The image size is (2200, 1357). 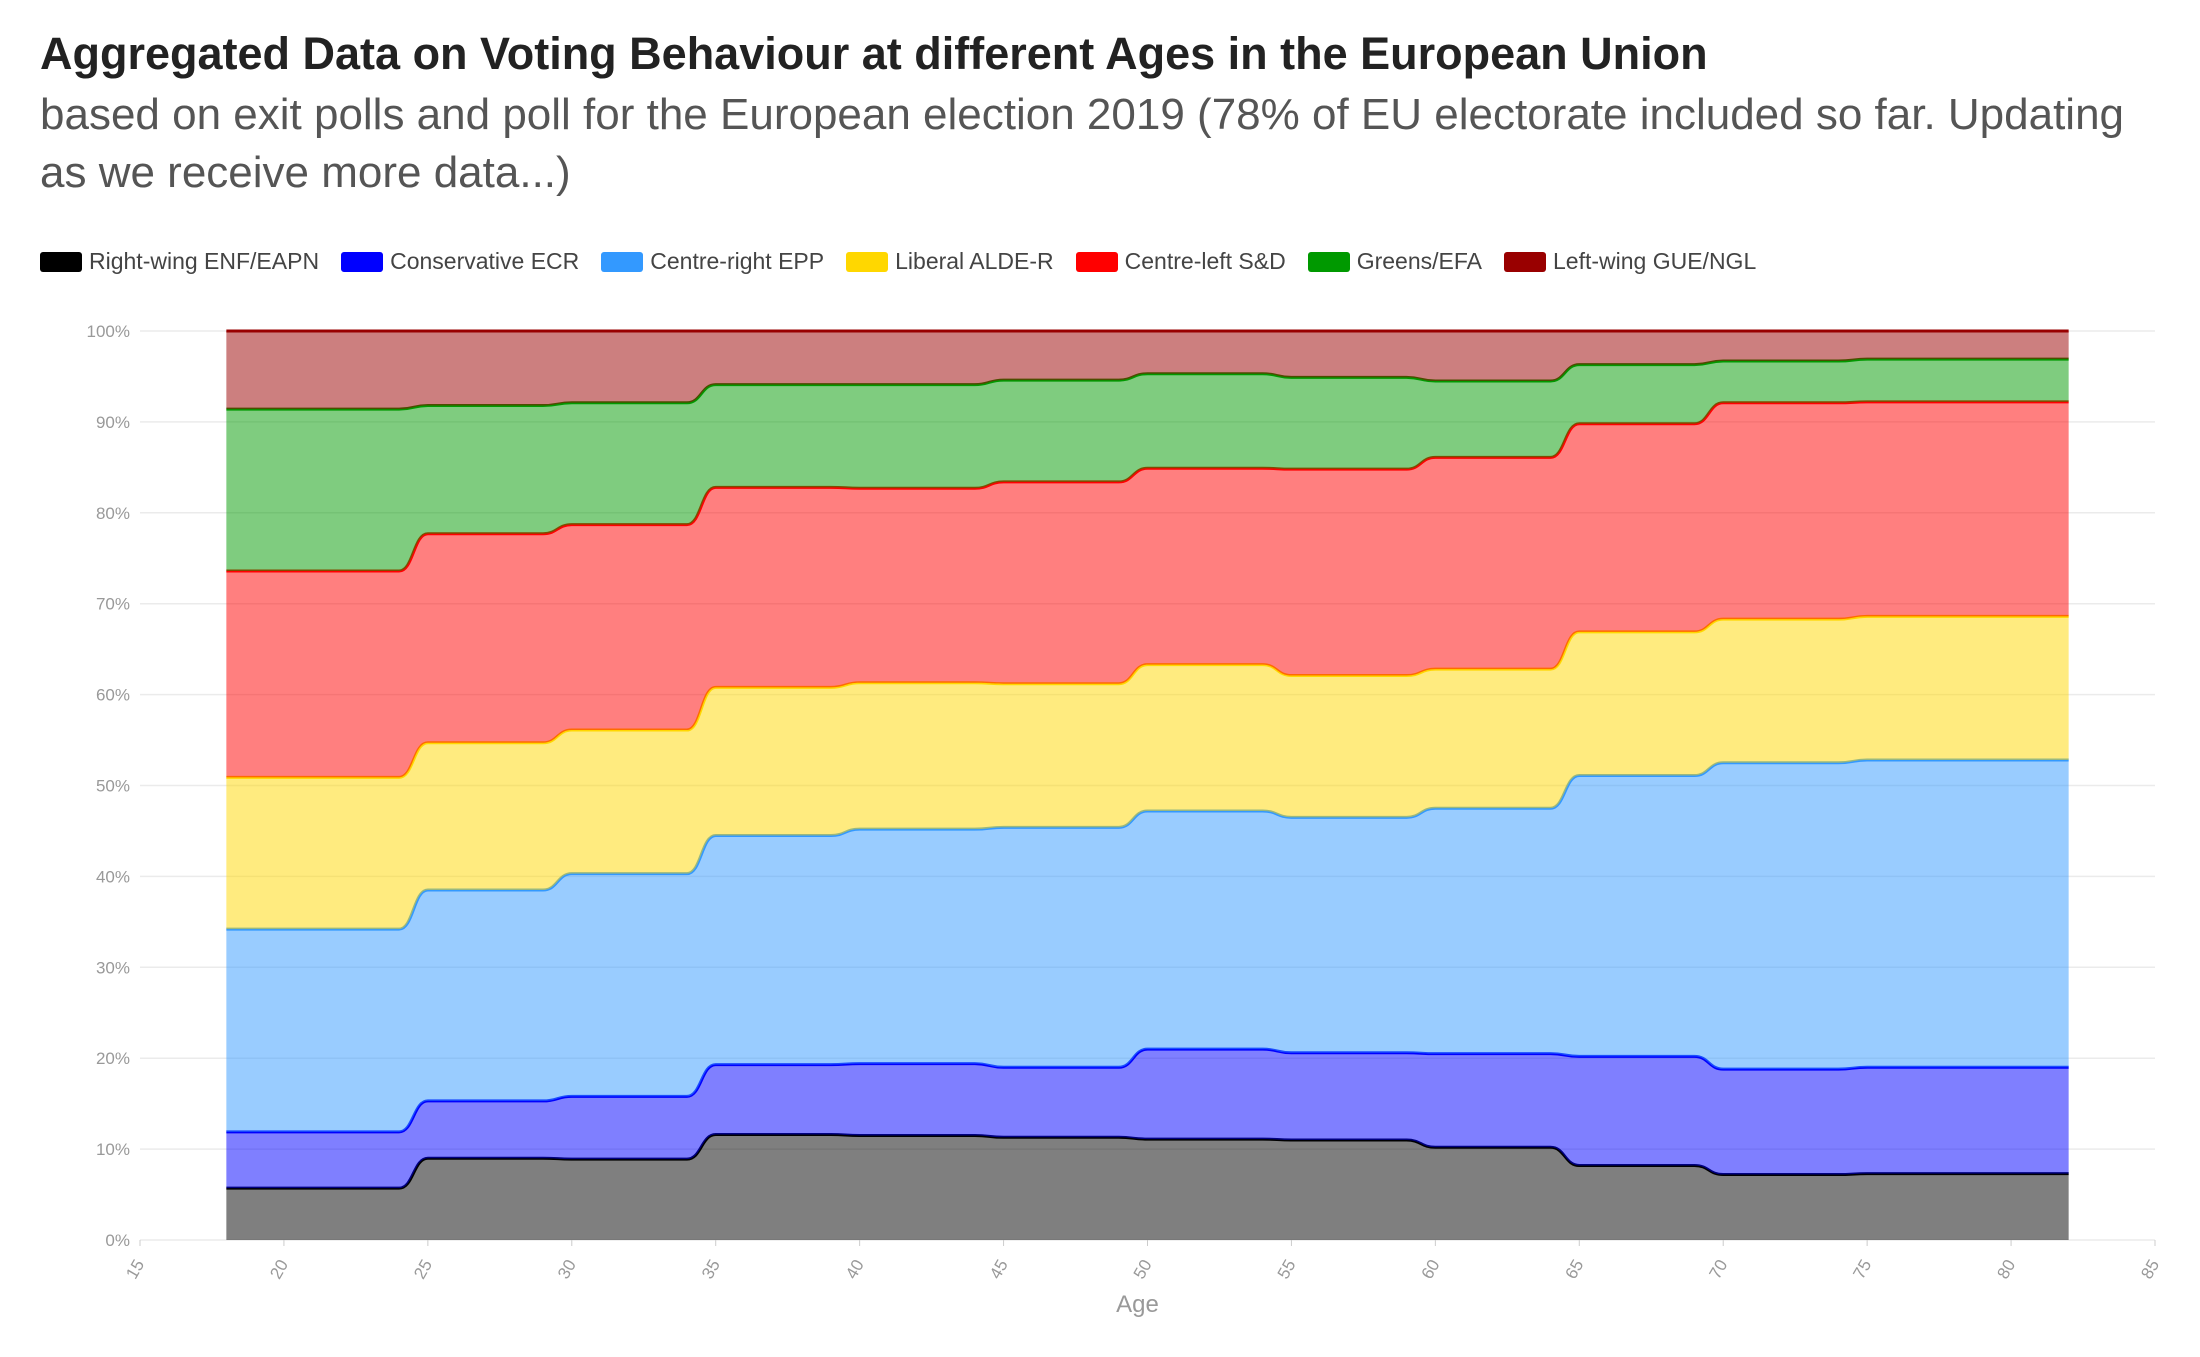 I want to click on y-tick-label: 50%, so click(x=113, y=786).